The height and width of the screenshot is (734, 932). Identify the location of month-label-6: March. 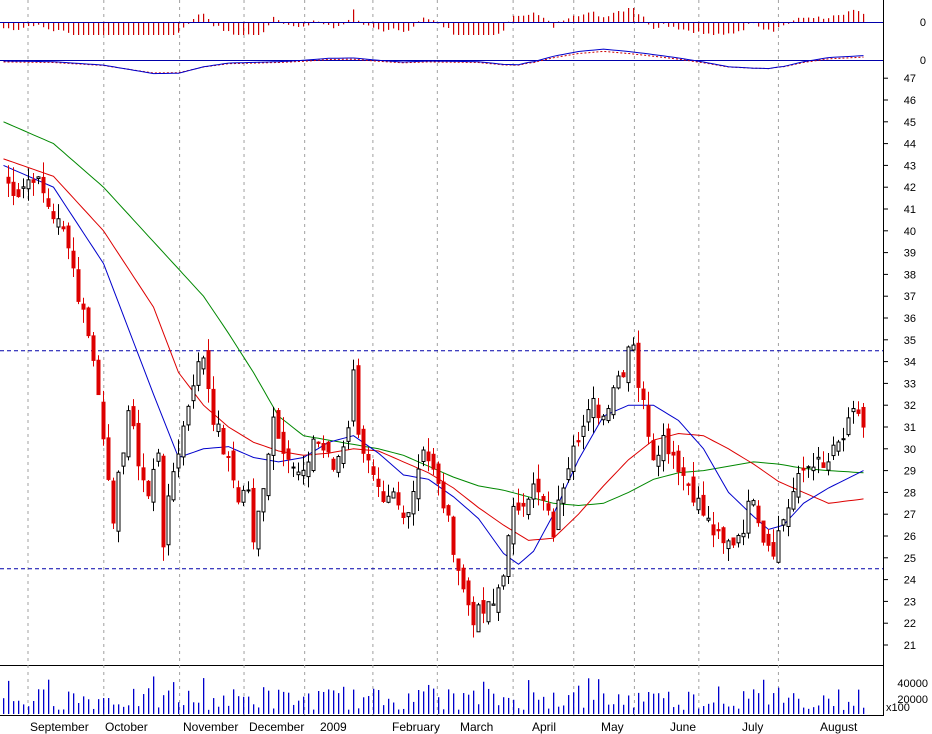
(476, 727).